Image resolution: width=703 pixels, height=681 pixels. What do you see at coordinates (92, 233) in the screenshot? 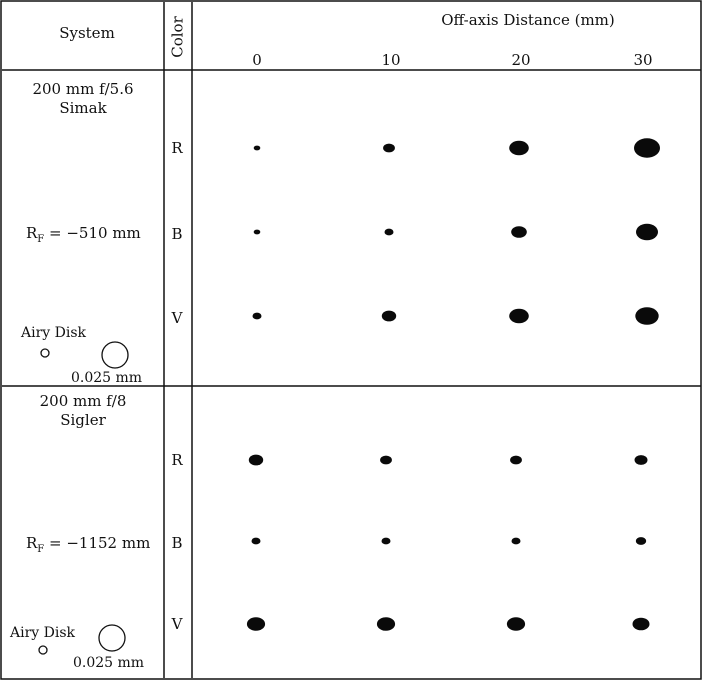
I see `rf-value: = −510 mm` at bounding box center [92, 233].